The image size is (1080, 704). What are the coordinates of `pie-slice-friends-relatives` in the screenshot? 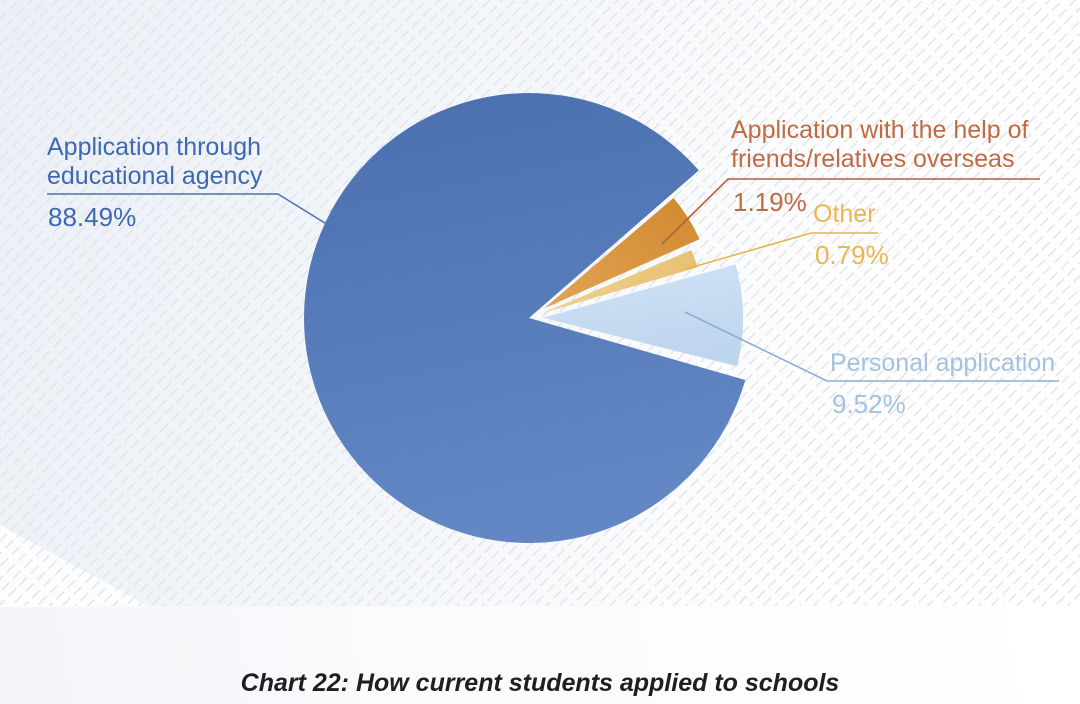 It's located at (622, 253).